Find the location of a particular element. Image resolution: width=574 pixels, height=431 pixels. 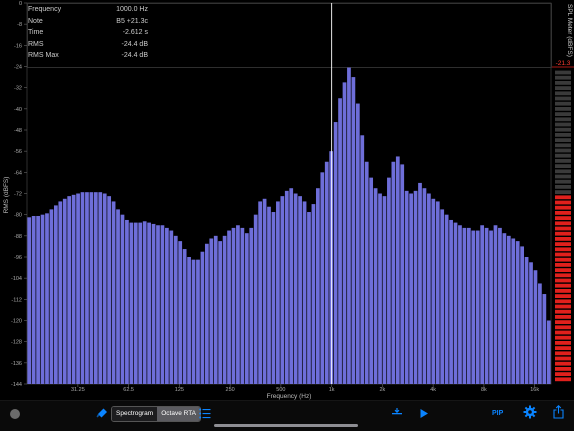

gear-icon is located at coordinates (530, 412).